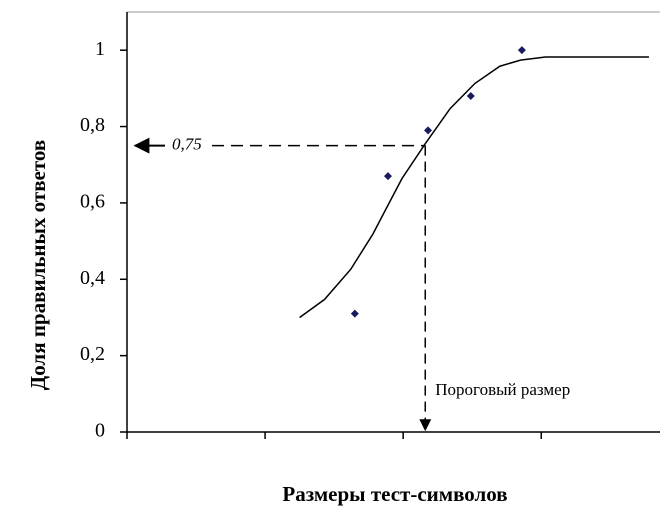 This screenshot has height=516, width=668. I want to click on y-tick-label: 0,6, so click(92, 202).